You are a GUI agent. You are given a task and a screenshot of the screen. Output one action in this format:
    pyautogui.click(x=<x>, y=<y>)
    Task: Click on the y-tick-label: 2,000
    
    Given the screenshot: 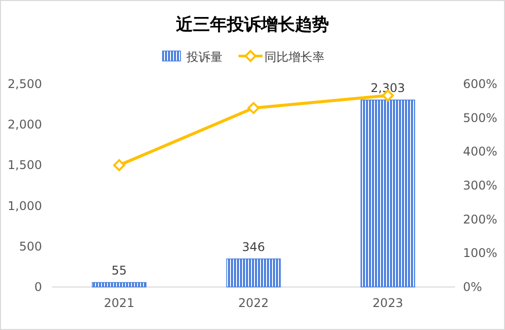 What is the action you would take?
    pyautogui.click(x=25, y=125)
    